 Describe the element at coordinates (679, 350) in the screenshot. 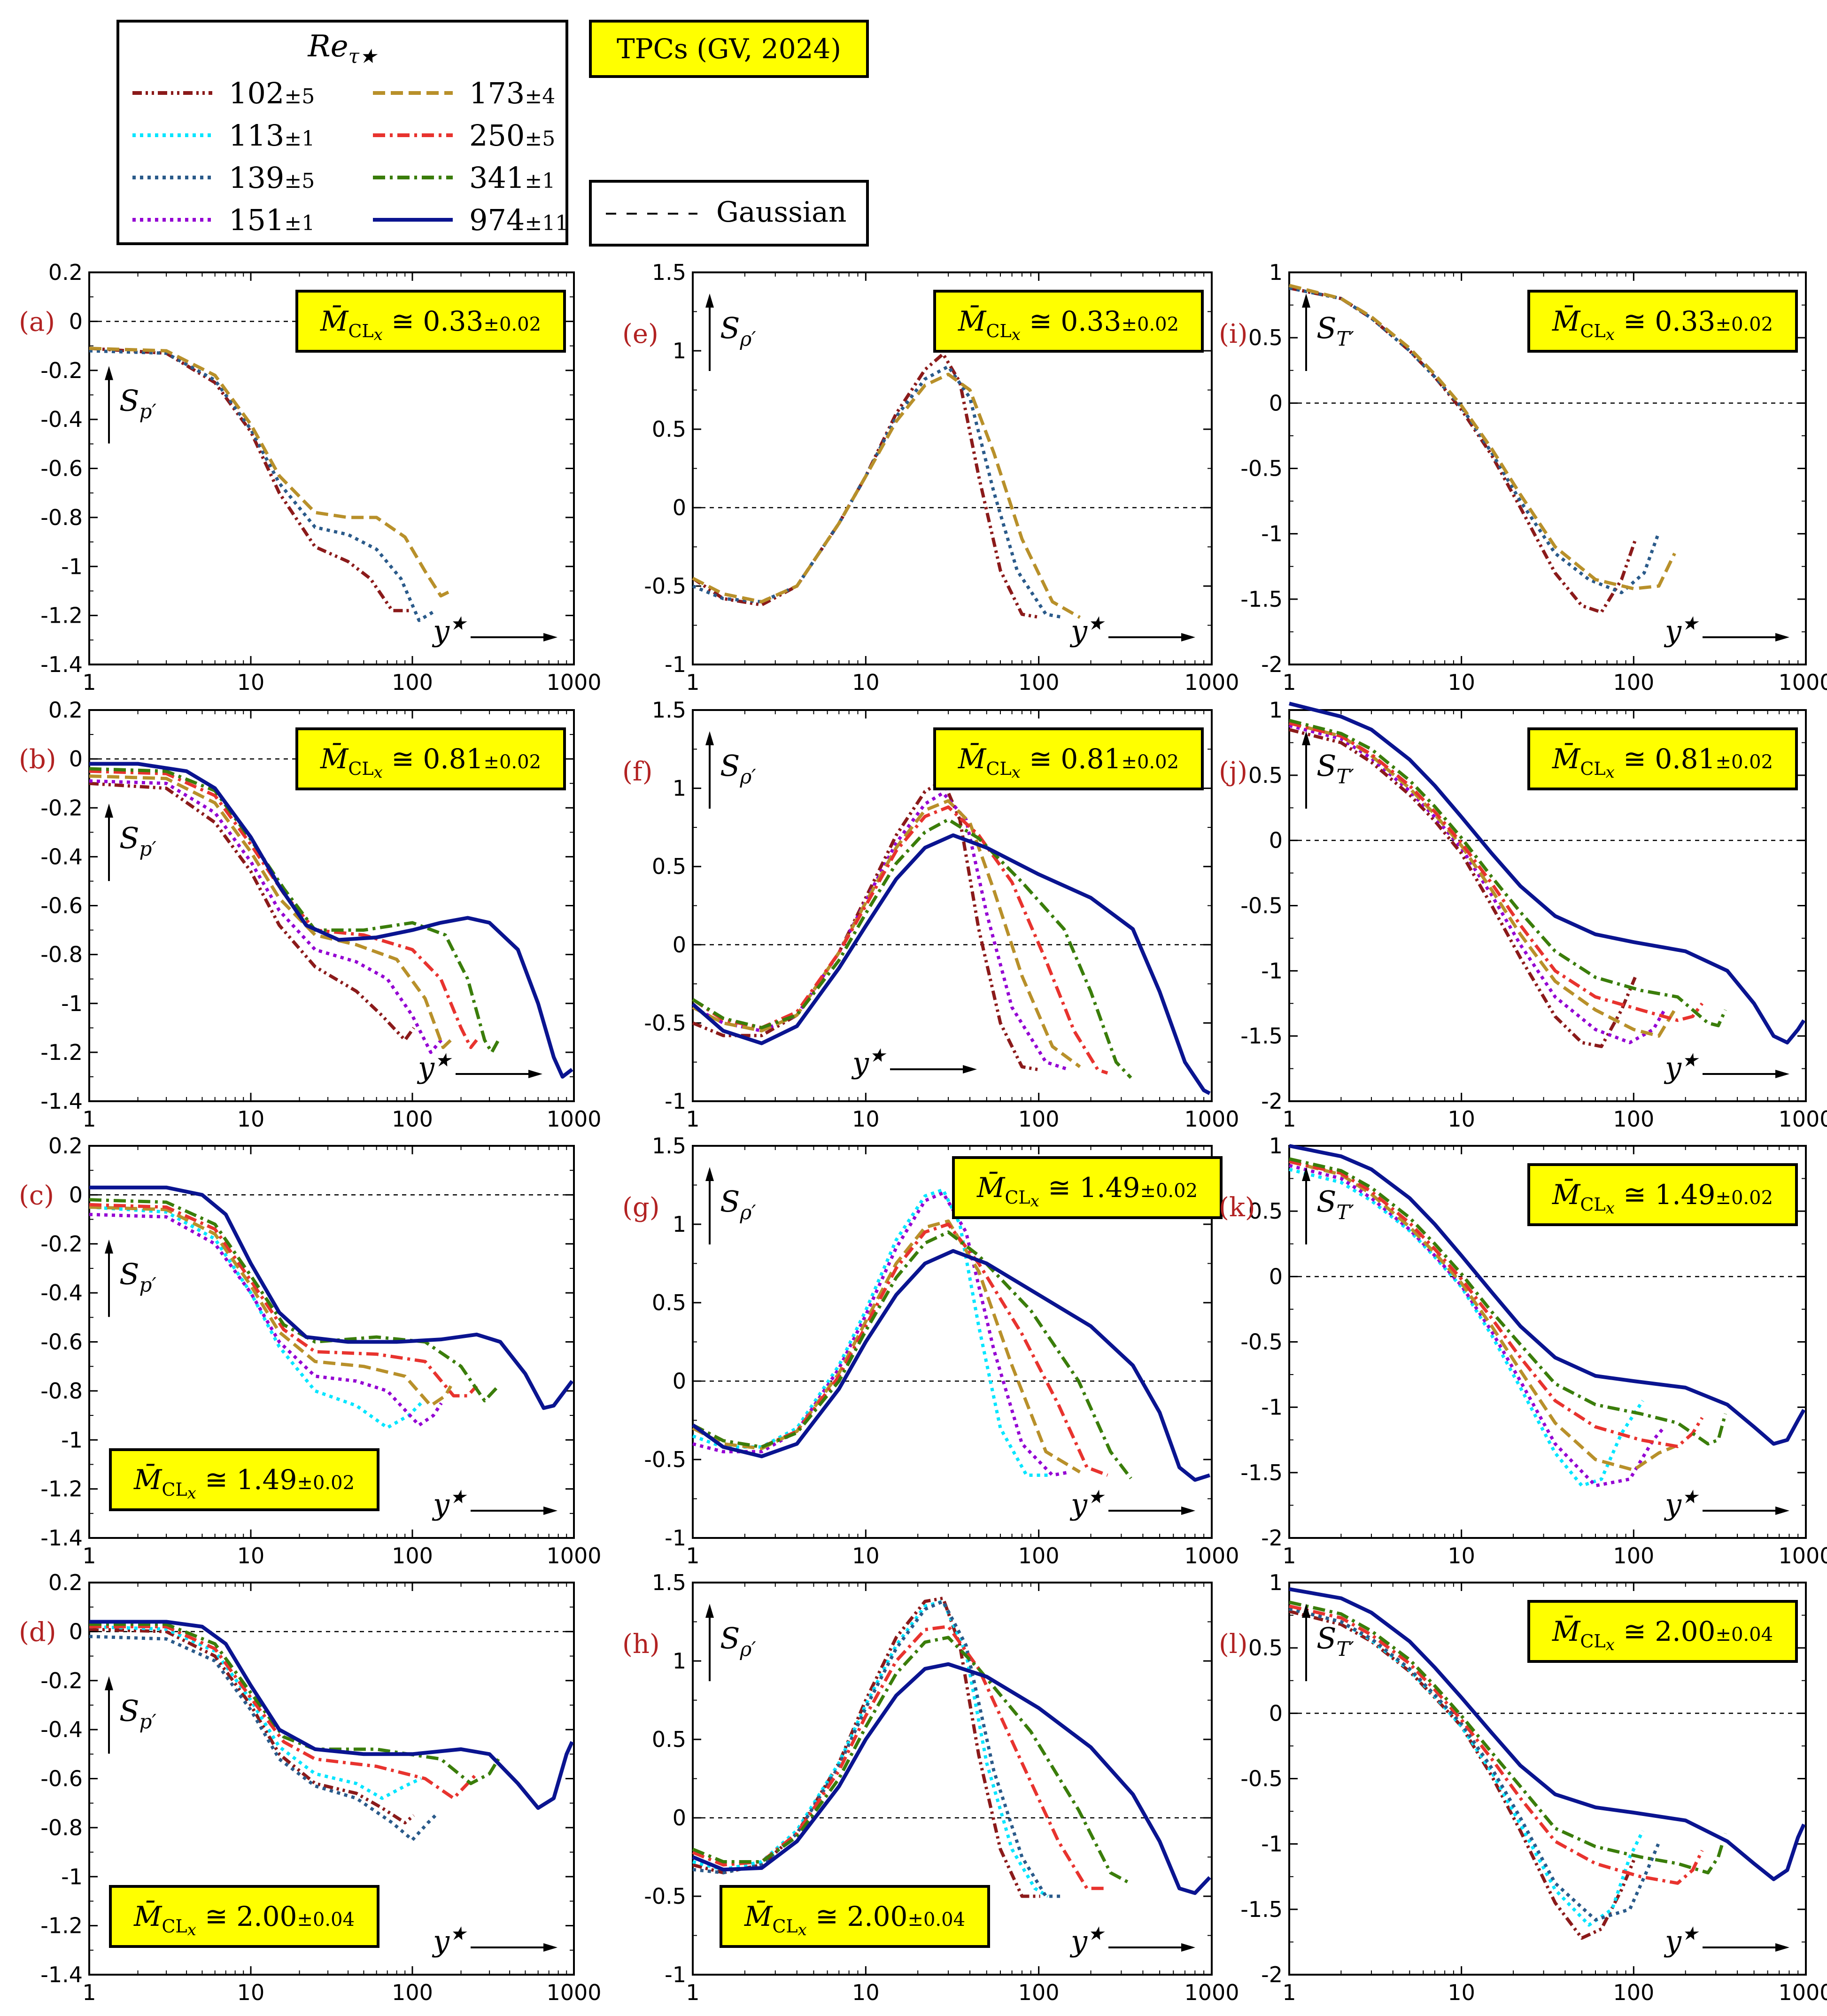

I see `y-tick-label: 1` at that location.